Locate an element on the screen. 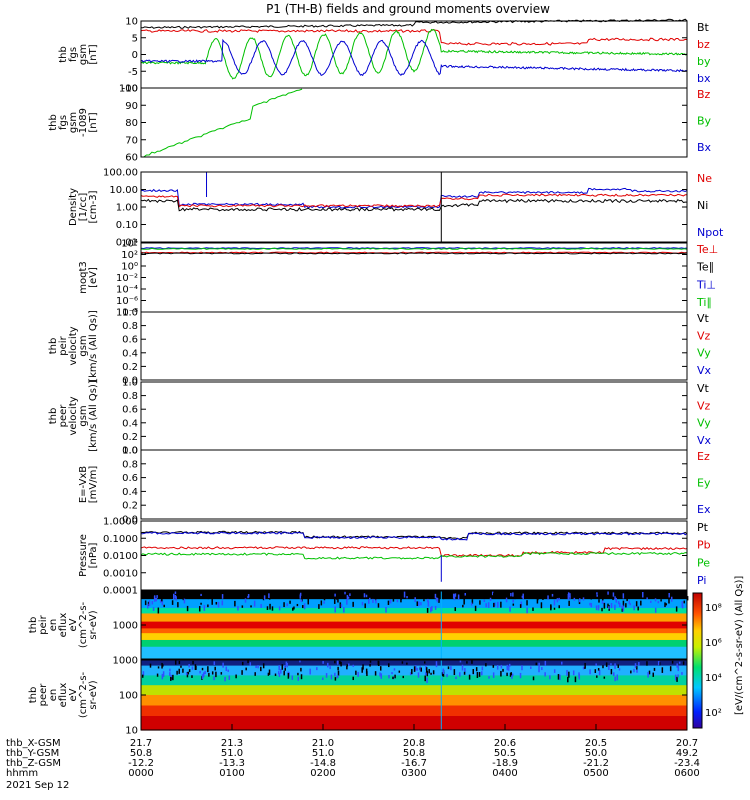 The width and height of the screenshot is (750, 800). y-tick-label: 10⁻⁶ is located at coordinates (127, 301).